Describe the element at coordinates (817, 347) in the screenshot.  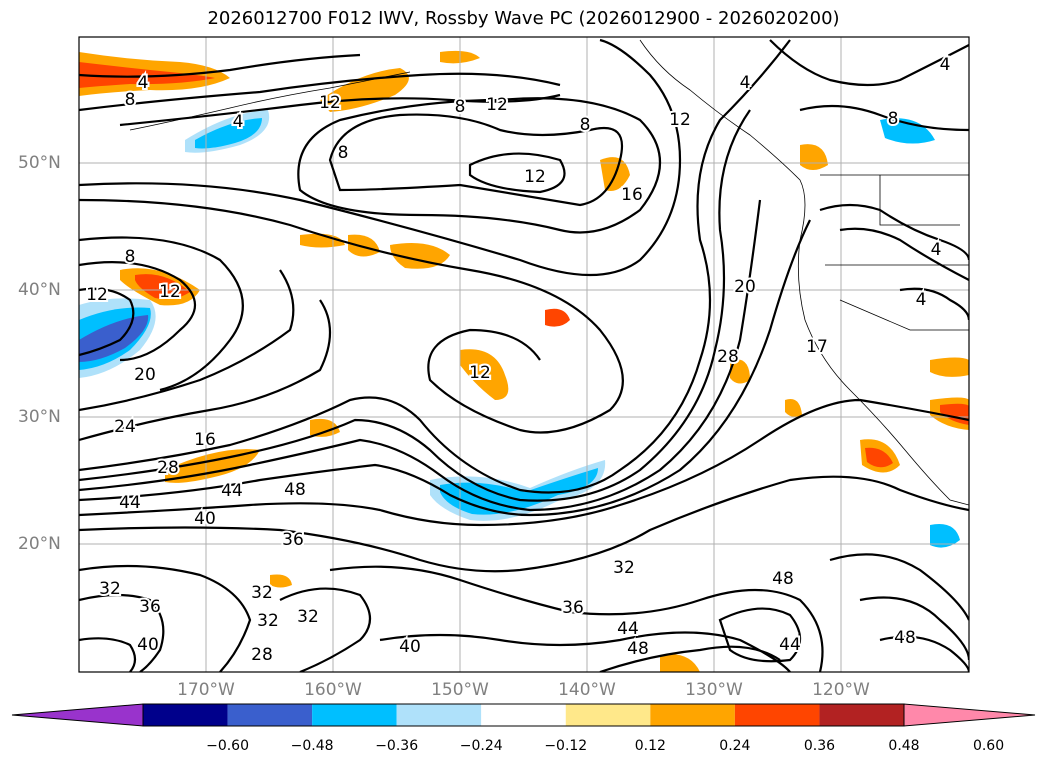
I see `contour-label: 17` at that location.